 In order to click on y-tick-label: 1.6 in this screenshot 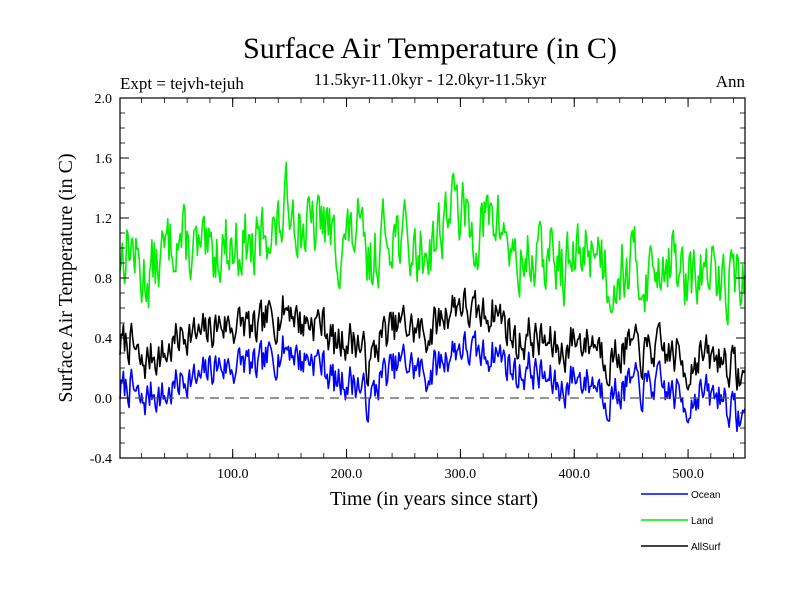, I will do `click(104, 159)`.